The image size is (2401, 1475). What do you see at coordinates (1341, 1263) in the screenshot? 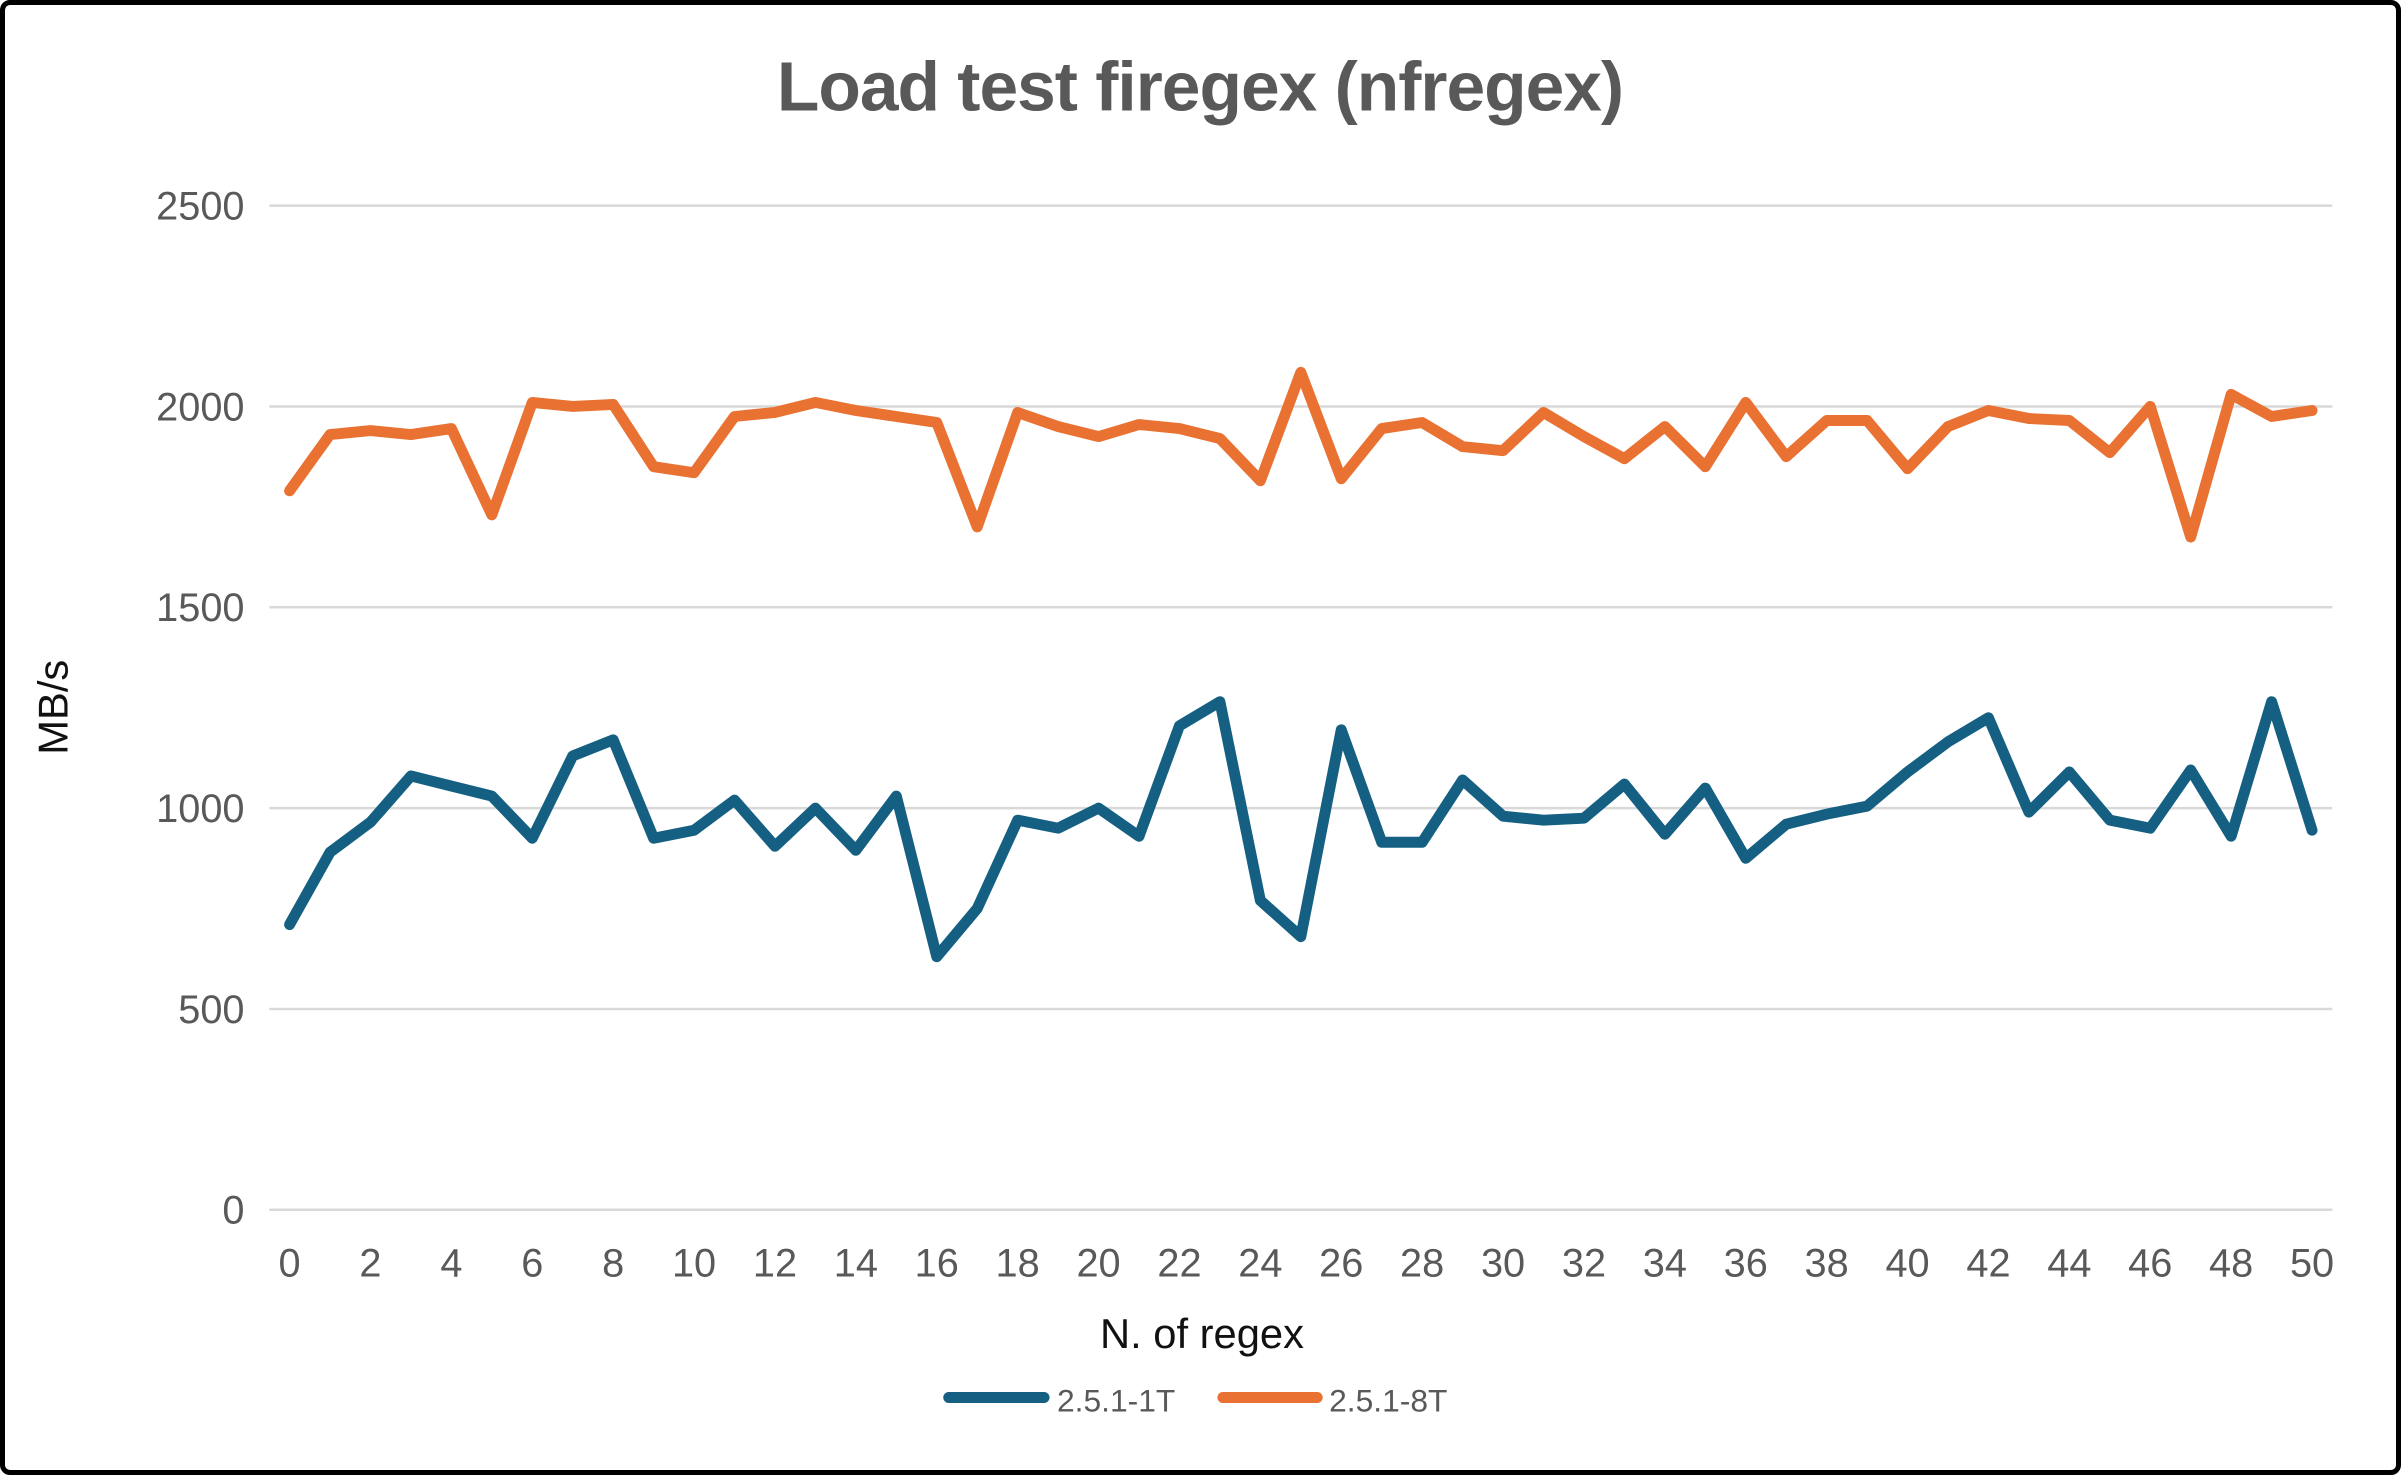
I see `x-tick-label: 26` at bounding box center [1341, 1263].